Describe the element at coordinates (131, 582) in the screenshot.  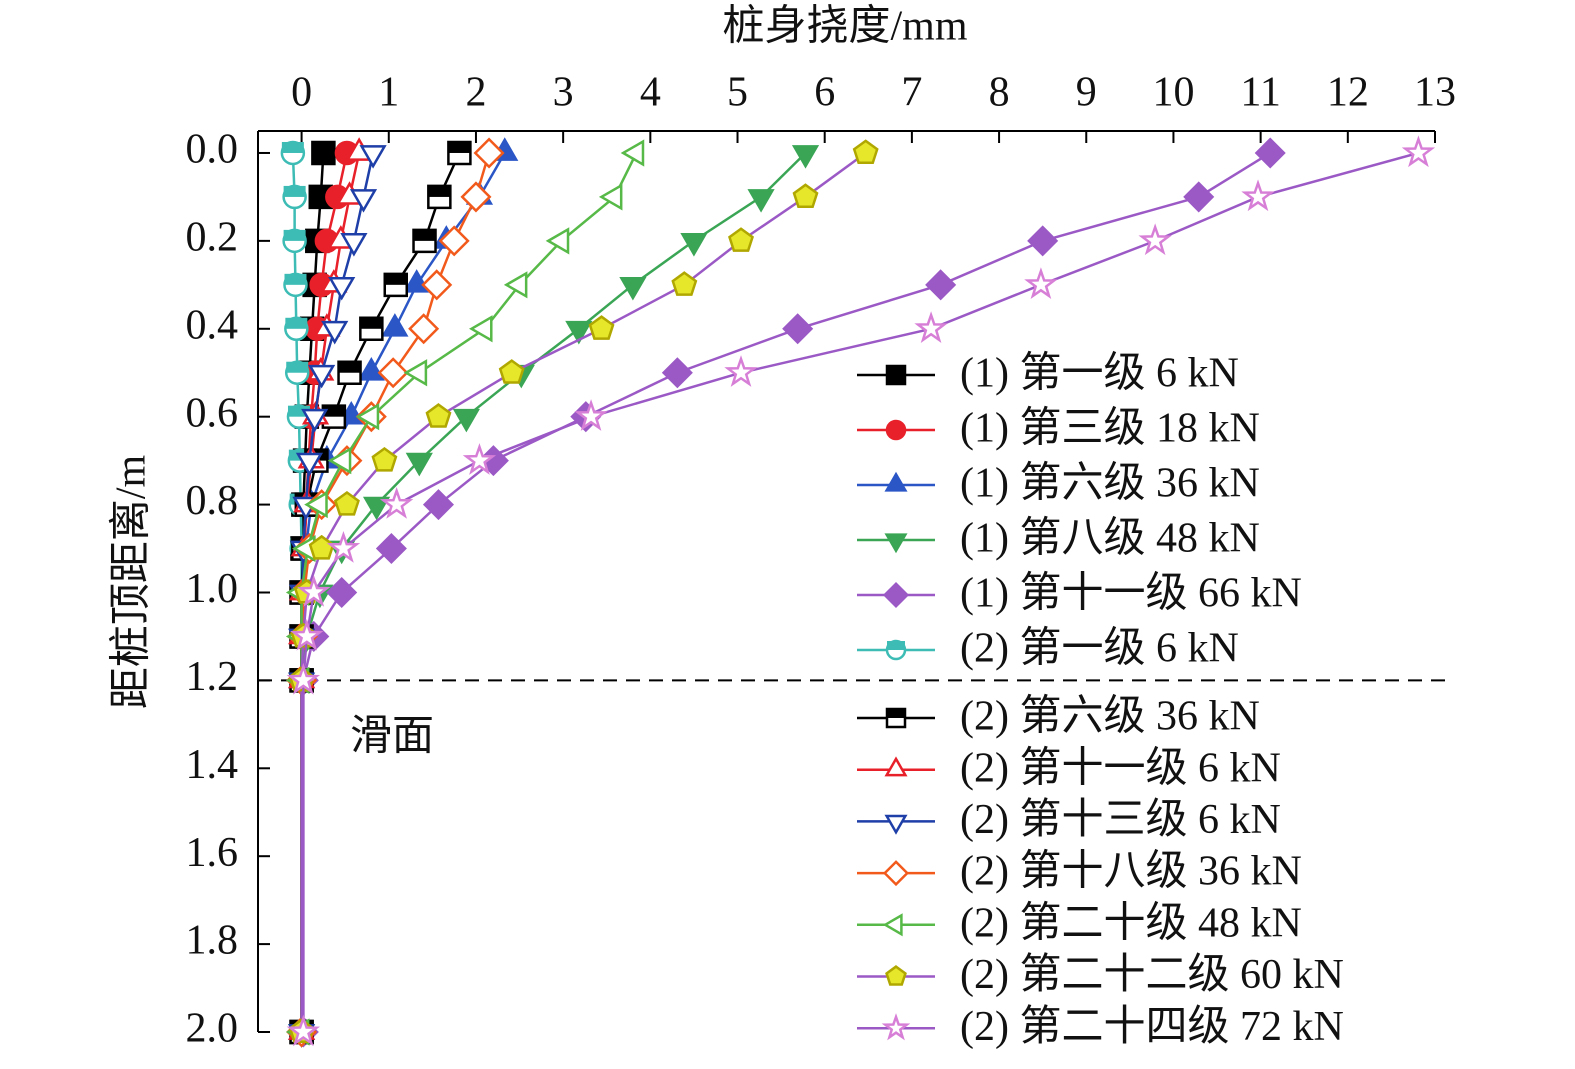
I see `y-axis-label: 距桩顶距离/m` at that location.